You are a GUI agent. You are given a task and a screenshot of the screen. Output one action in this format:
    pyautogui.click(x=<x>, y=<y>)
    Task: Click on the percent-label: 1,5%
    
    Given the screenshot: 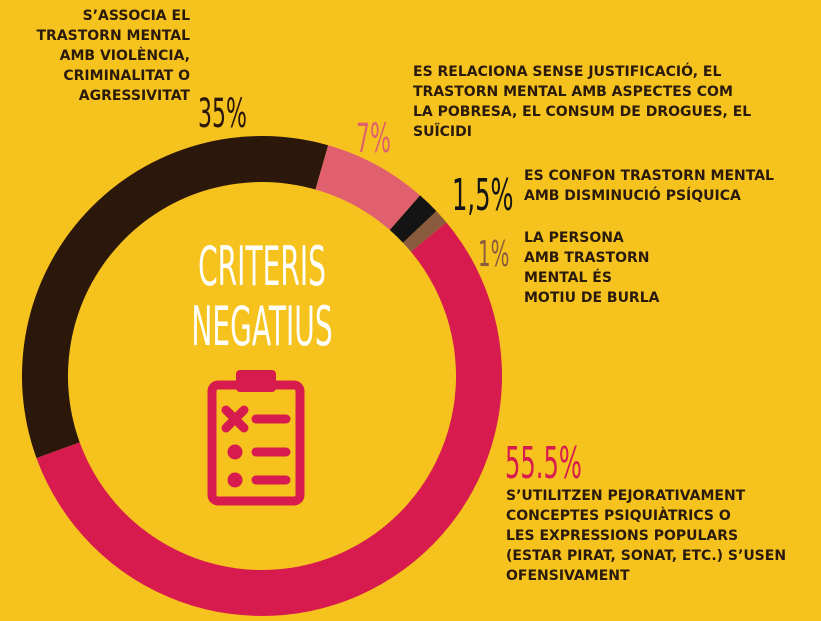 What is the action you would take?
    pyautogui.click(x=482, y=195)
    